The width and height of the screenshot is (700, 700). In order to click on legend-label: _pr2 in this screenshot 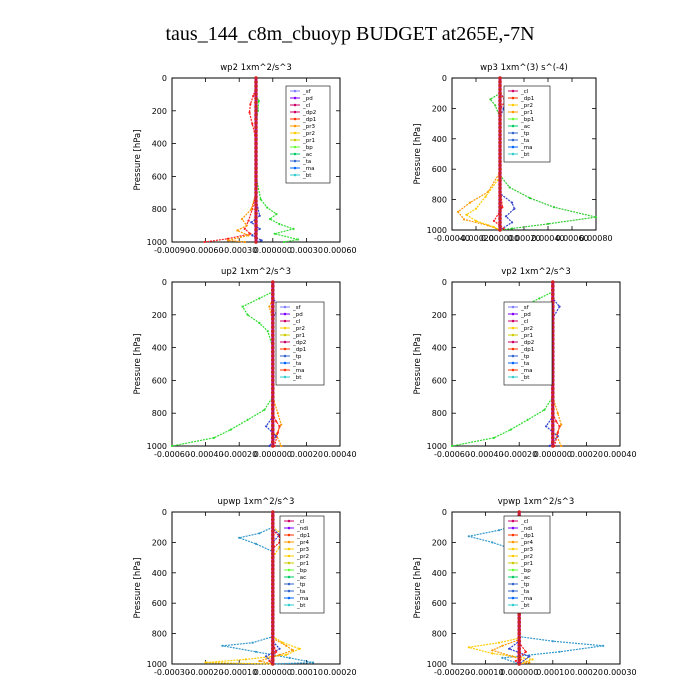, I will do `click(526, 329)`.